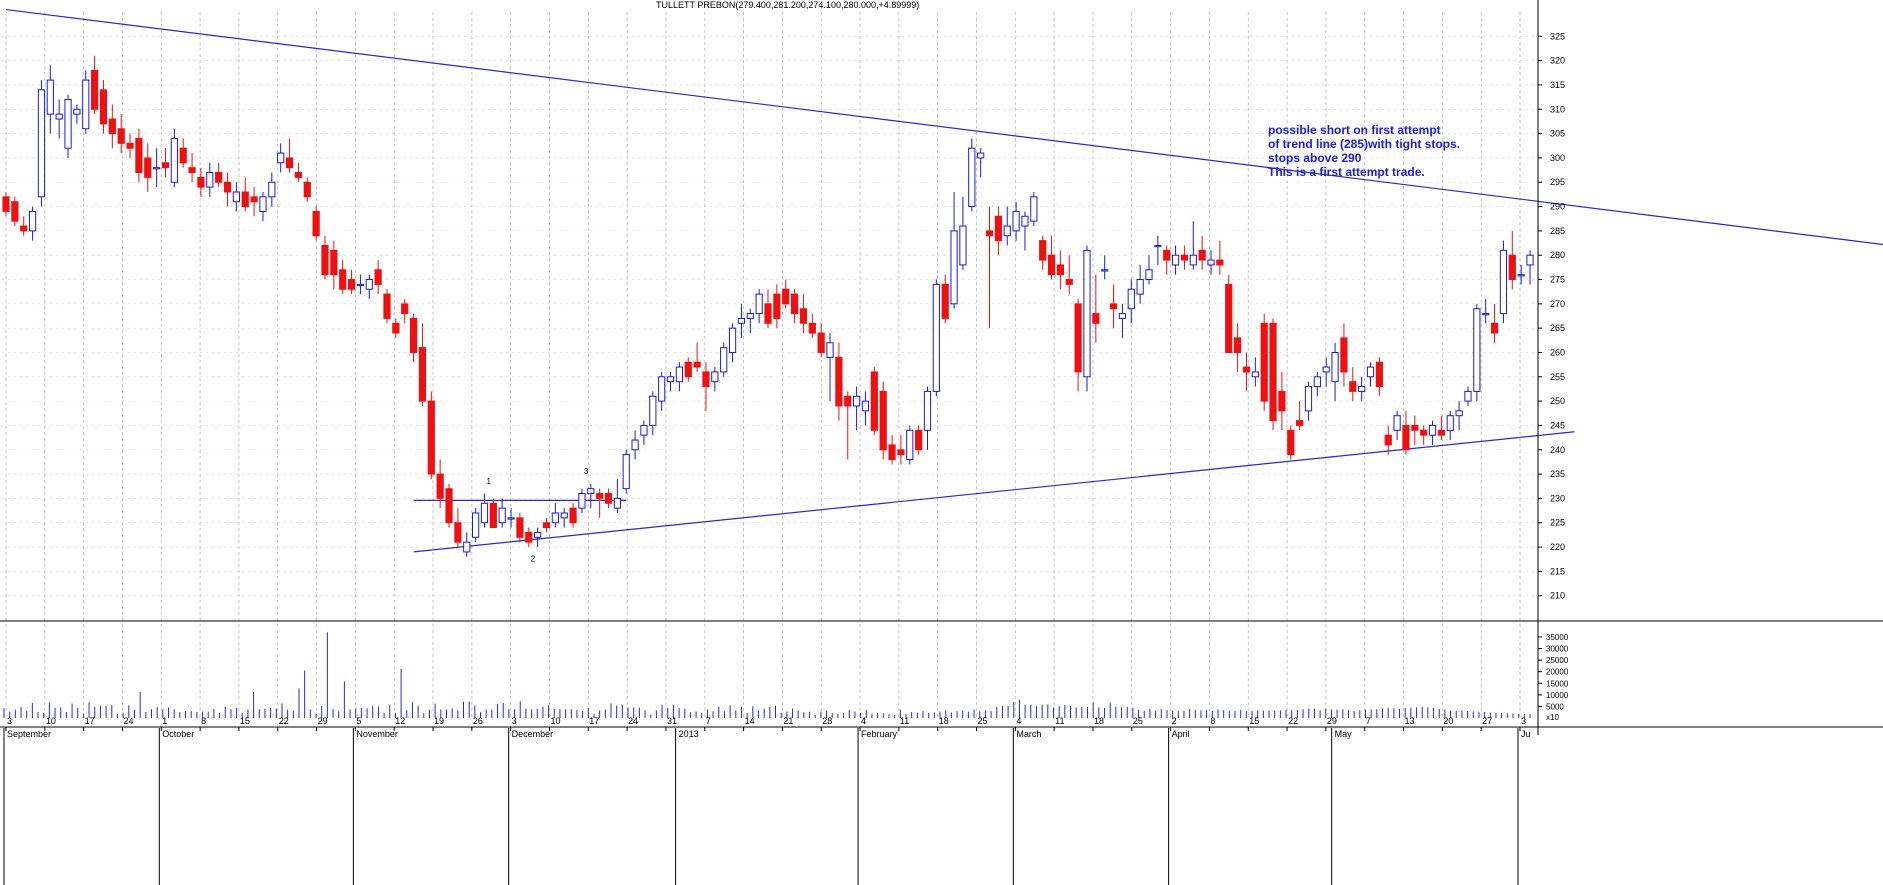  What do you see at coordinates (439, 721) in the screenshot?
I see `date-tick-label: 19` at bounding box center [439, 721].